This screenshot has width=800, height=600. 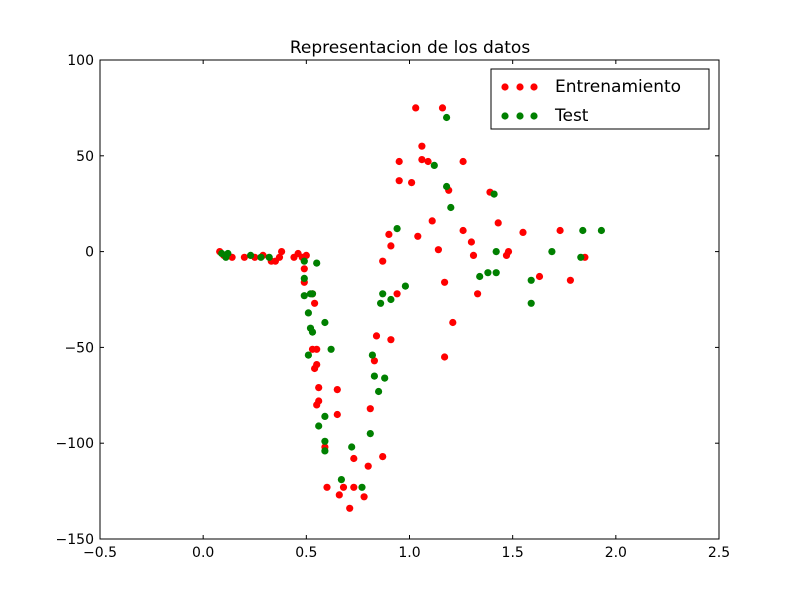 What do you see at coordinates (616, 553) in the screenshot?
I see `x-tick-label: 2.0` at bounding box center [616, 553].